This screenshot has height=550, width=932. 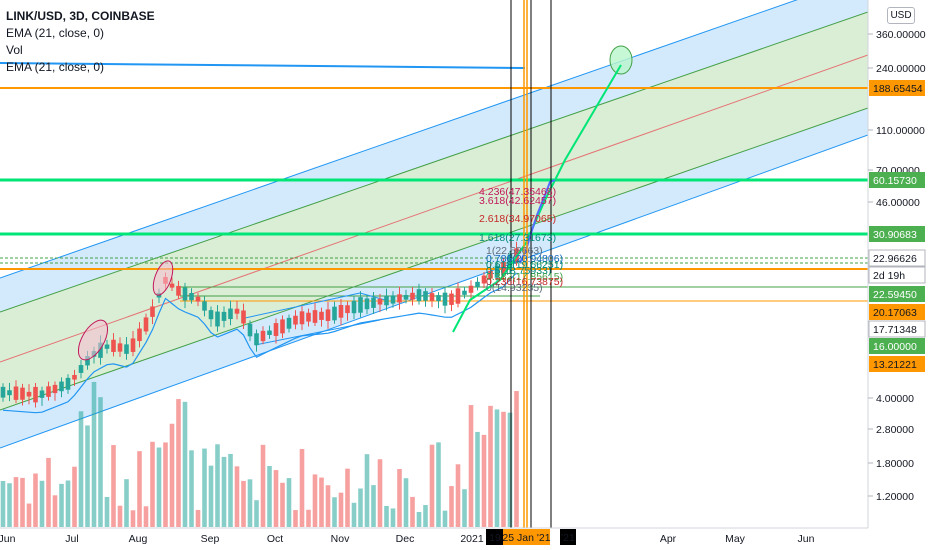 I want to click on fib-level-label: 0.5(18.75933), so click(x=518, y=271).